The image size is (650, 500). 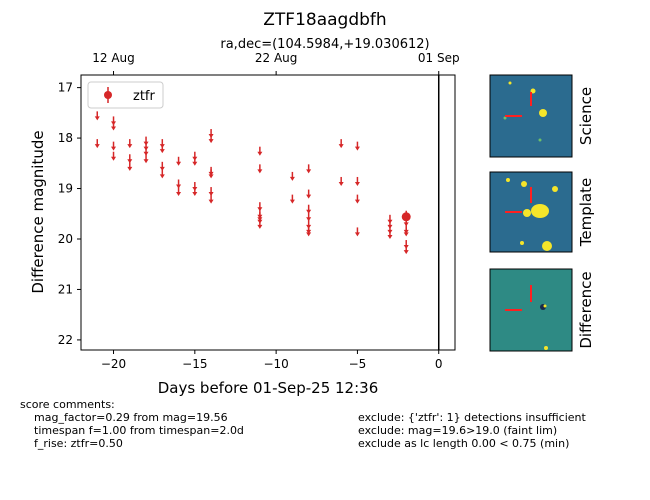 I want to click on top-date-axis: 12 Aug 22 Aug 01 Sep, so click(x=276, y=63).